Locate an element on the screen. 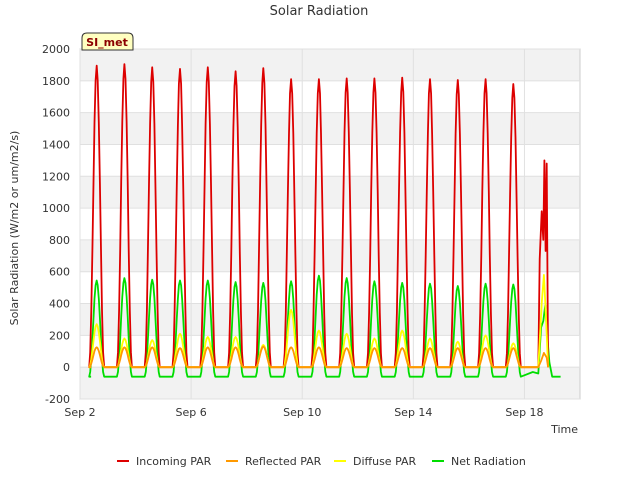 This screenshot has height=480, width=640. station-badge-label: SI_met is located at coordinates (107, 42).